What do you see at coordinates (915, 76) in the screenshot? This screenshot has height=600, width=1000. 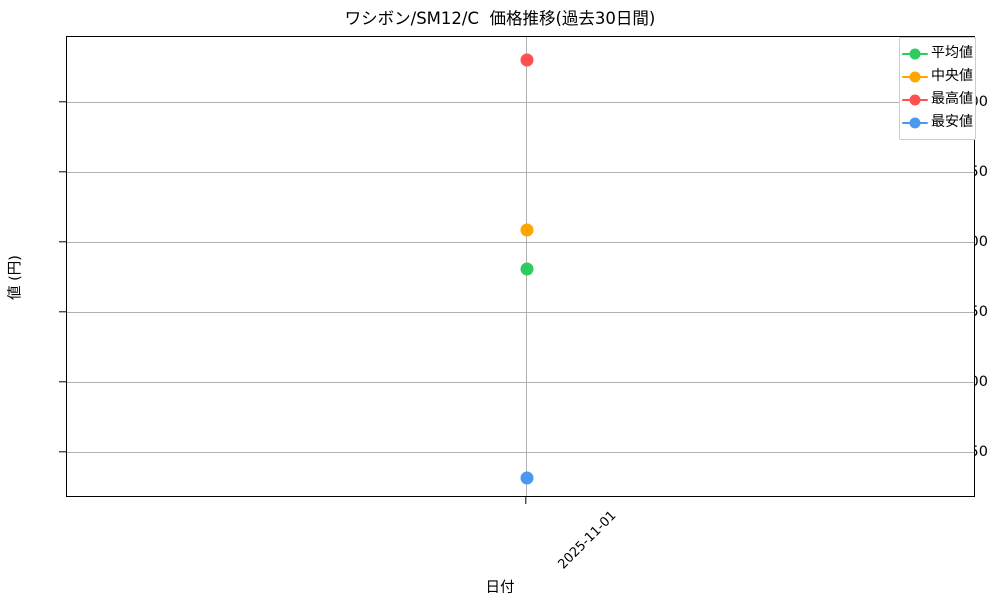 I see `legend-marker-median-icon` at bounding box center [915, 76].